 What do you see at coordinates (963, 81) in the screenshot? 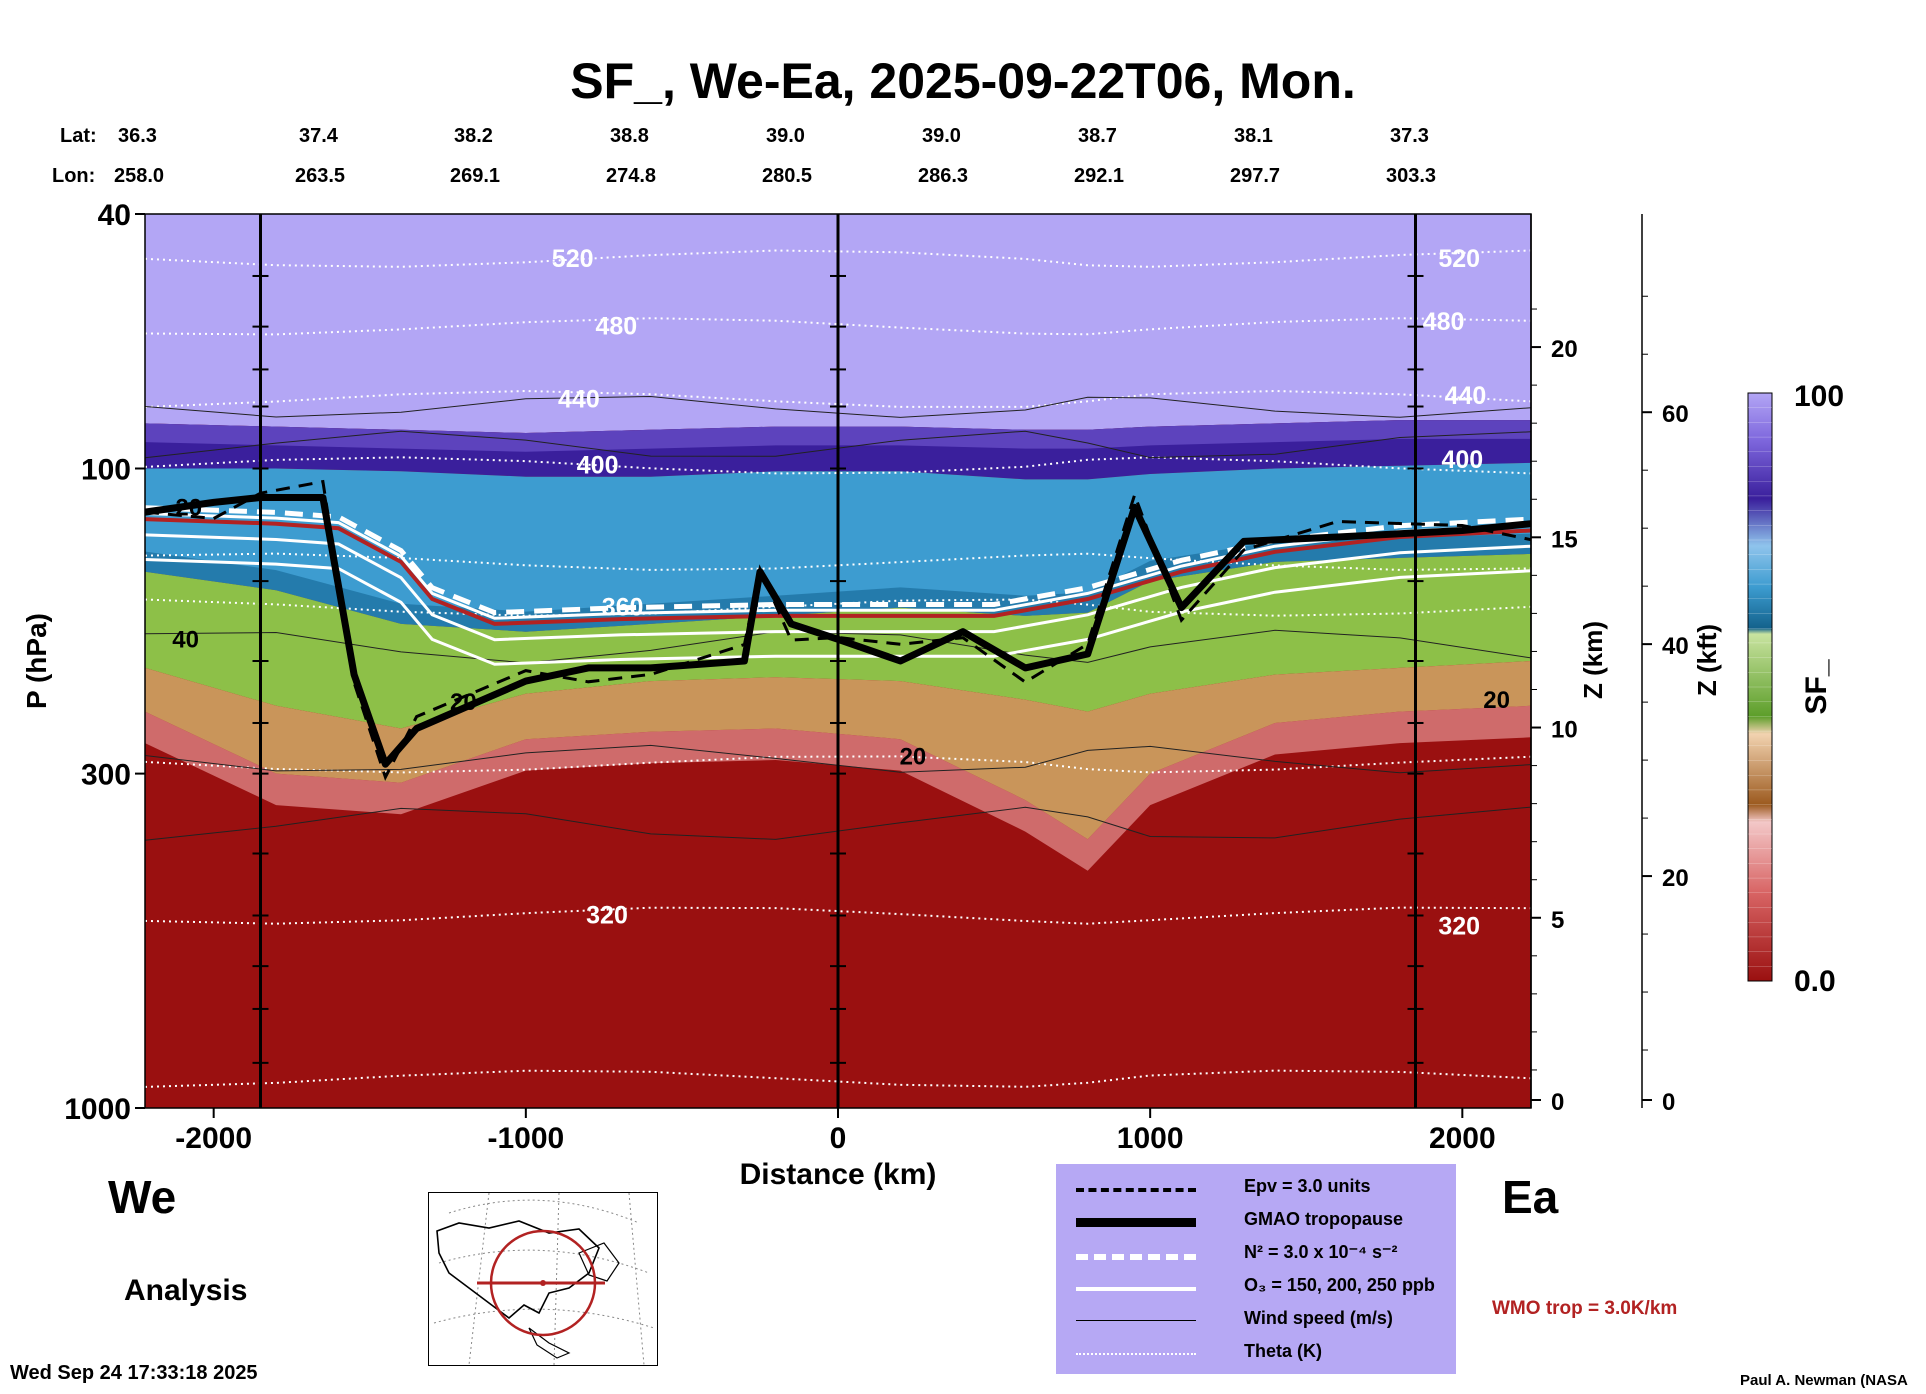
I see `chart-title: SF_, We-Ea, 2025-09-22T06, Mon.` at bounding box center [963, 81].